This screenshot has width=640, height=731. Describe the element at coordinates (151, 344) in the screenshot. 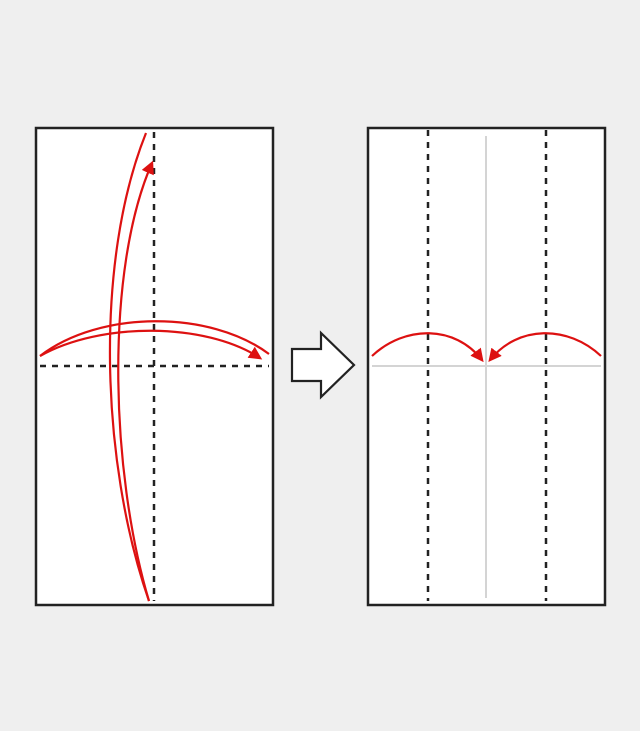

I see `step1-horizontal-fold-arrow-inner` at that location.